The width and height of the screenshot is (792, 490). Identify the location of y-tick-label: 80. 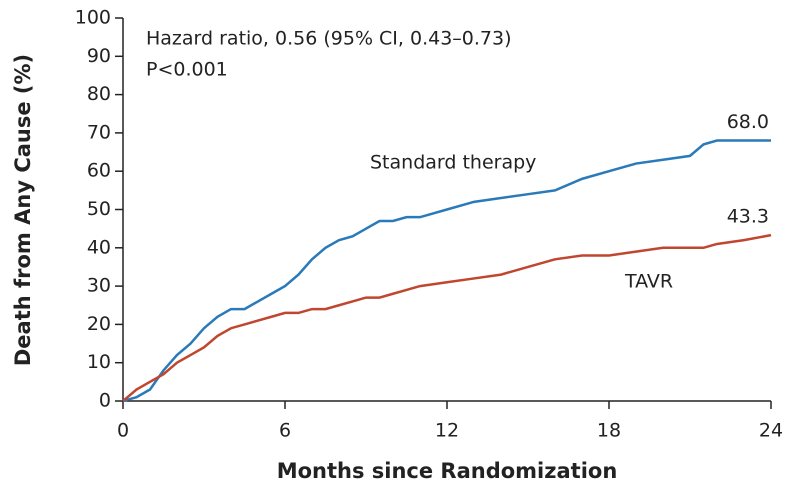
(99, 94).